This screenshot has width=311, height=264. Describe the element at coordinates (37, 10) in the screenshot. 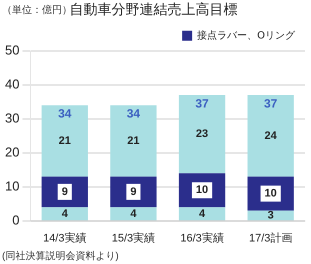

I see `text: （単位：億円）` at that location.